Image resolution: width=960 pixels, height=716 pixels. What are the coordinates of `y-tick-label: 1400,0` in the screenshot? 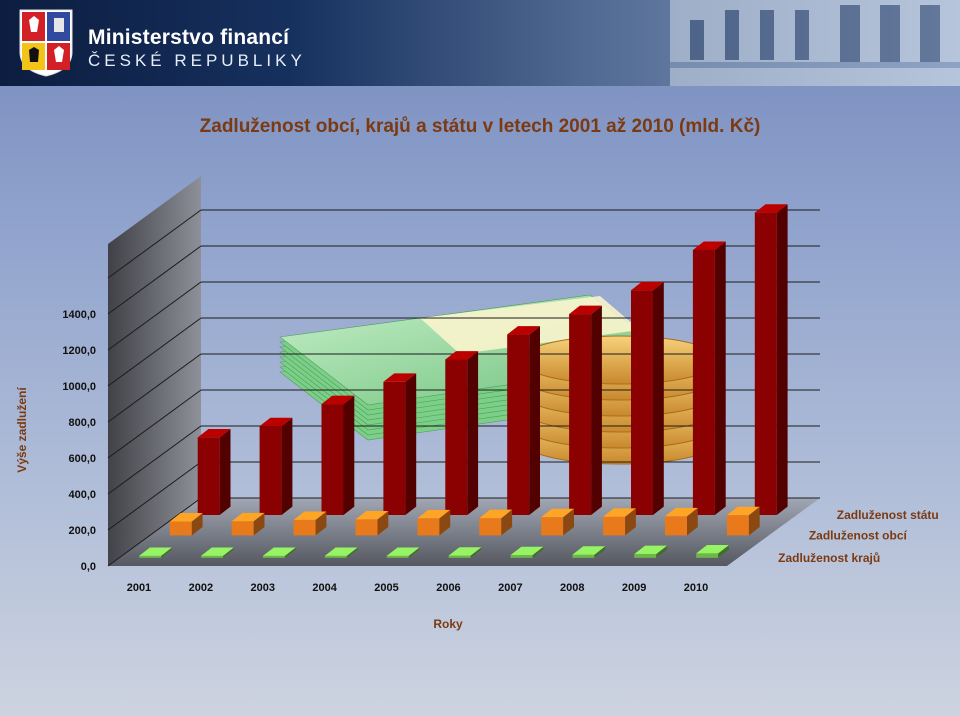 It's located at (79, 315).